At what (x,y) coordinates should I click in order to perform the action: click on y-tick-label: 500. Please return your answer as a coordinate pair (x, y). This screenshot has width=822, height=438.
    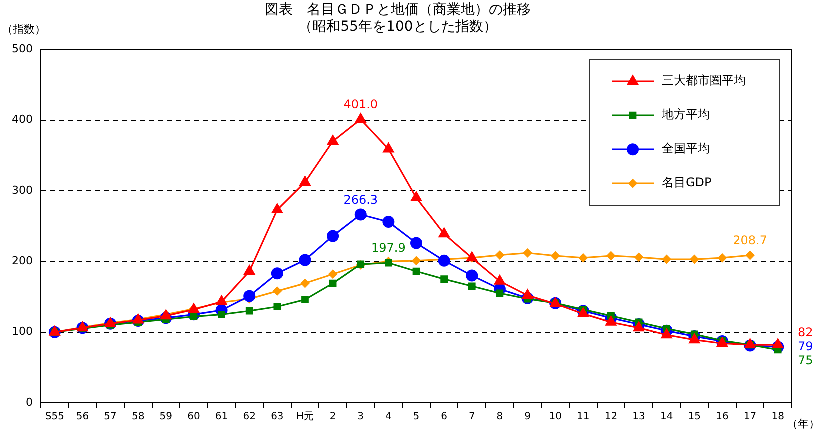
    Looking at the image, I should click on (22, 49).